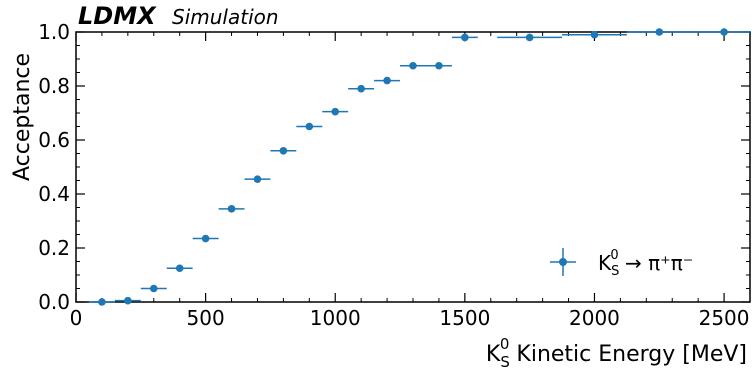 This screenshot has height=376, width=752. Describe the element at coordinates (493, 354) in the screenshot. I see `x-axis-label-base: K` at that location.